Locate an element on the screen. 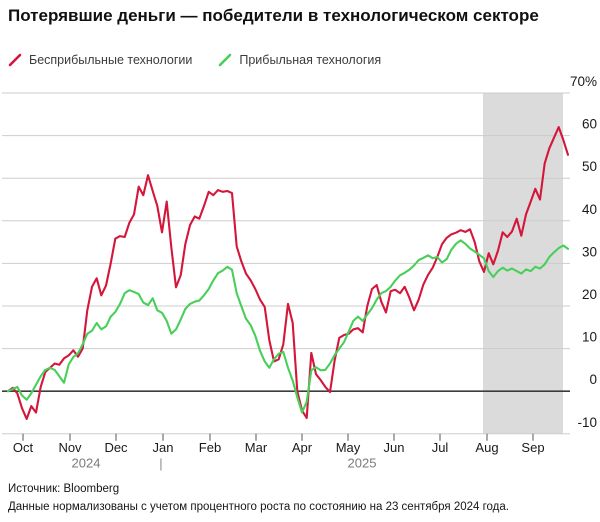 The height and width of the screenshot is (522, 600). x-tick-label: Feb is located at coordinates (210, 447).